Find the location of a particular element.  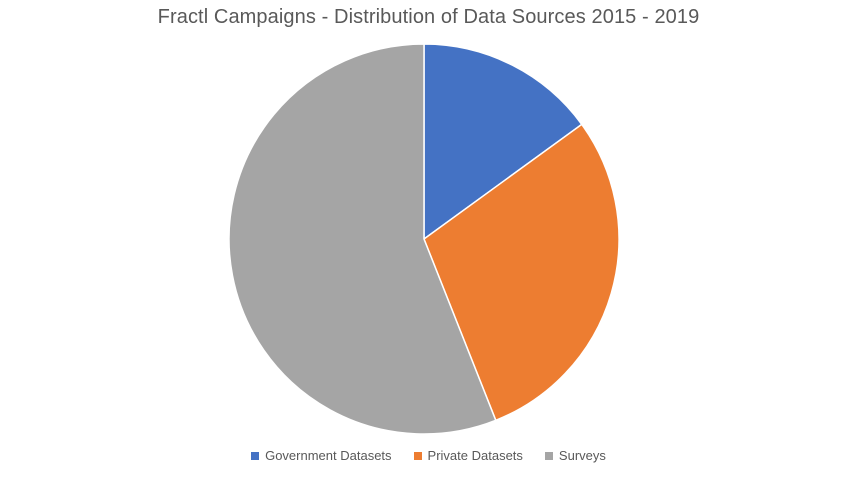

pie-slice-government-datasets is located at coordinates (503, 141).